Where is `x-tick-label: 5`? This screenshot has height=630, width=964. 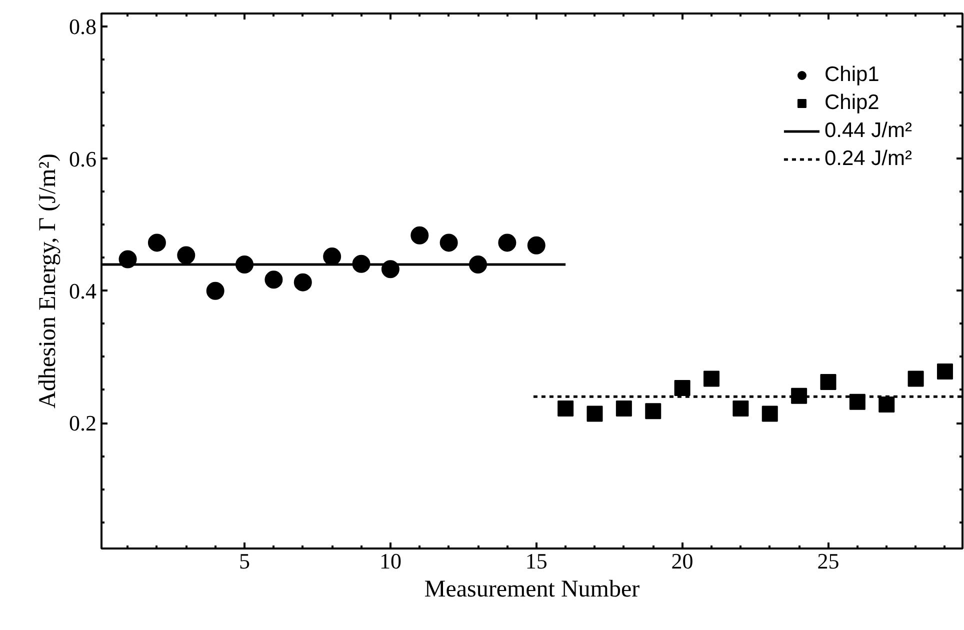
x-tick-label: 5 is located at coordinates (244, 561).